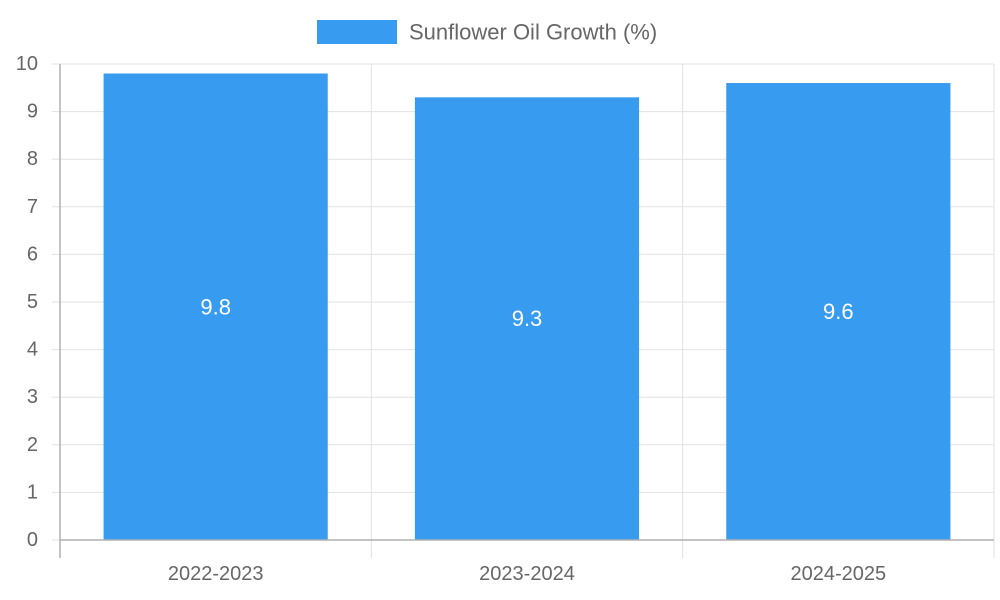  I want to click on legend-swatch, so click(357, 32).